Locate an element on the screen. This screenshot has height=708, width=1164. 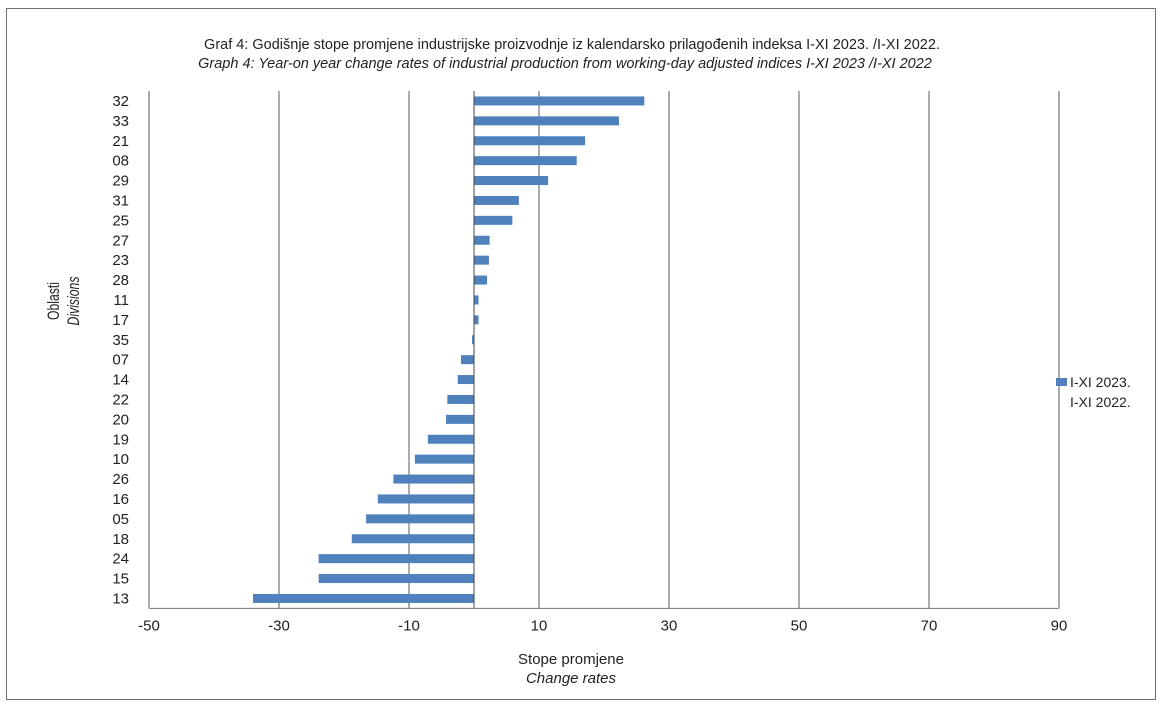
x-tick--50: -50 is located at coordinates (149, 625).